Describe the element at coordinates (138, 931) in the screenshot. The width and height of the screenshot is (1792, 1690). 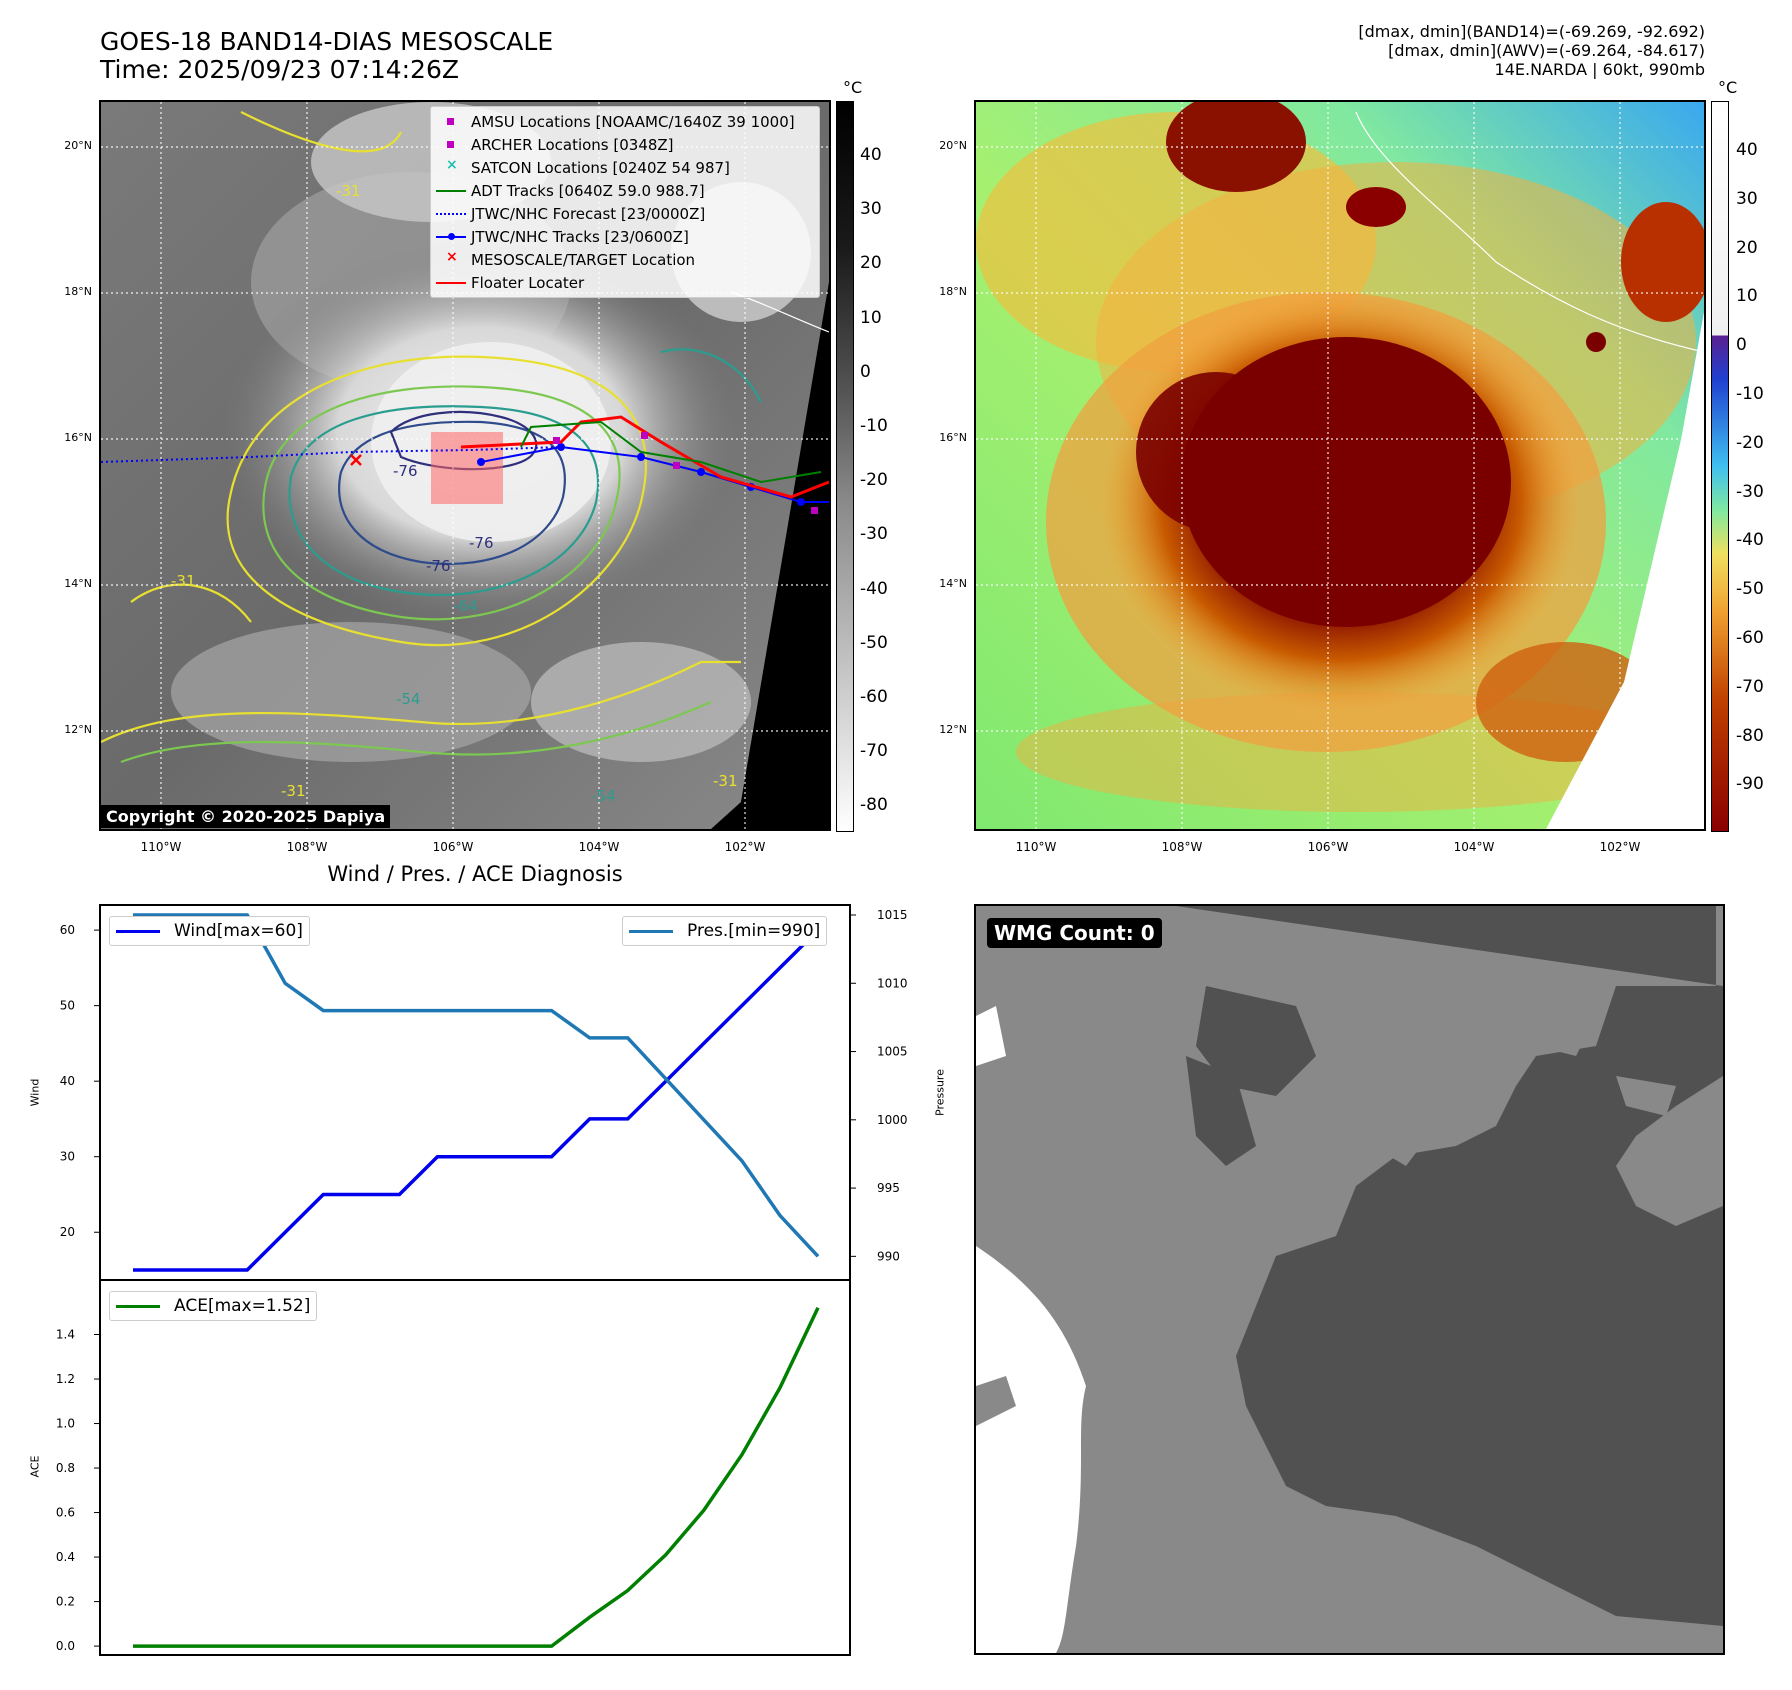
I see `wind-legend-swatch` at that location.